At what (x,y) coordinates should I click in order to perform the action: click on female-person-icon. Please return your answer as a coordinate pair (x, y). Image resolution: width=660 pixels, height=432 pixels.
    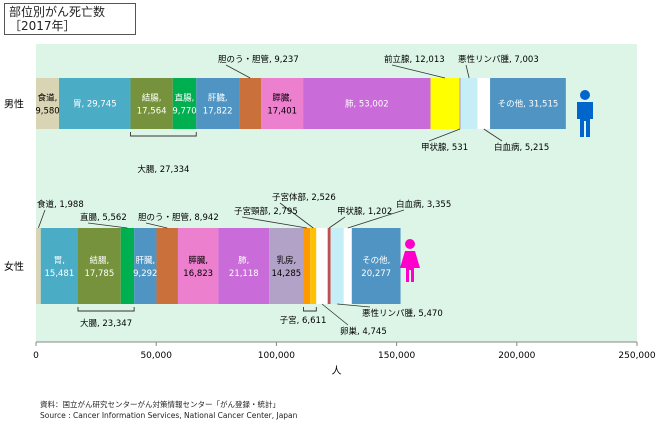
    Looking at the image, I should click on (410, 260).